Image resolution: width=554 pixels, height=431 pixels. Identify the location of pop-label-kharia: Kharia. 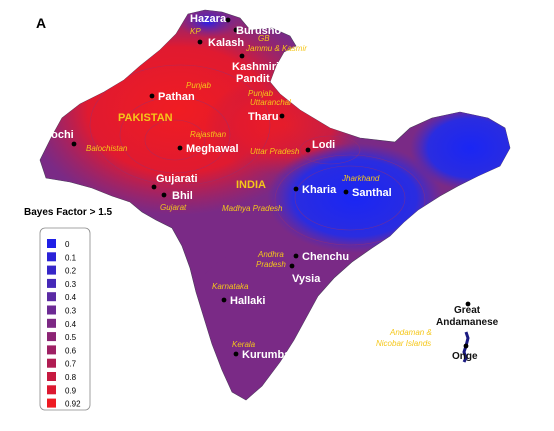
(319, 190).